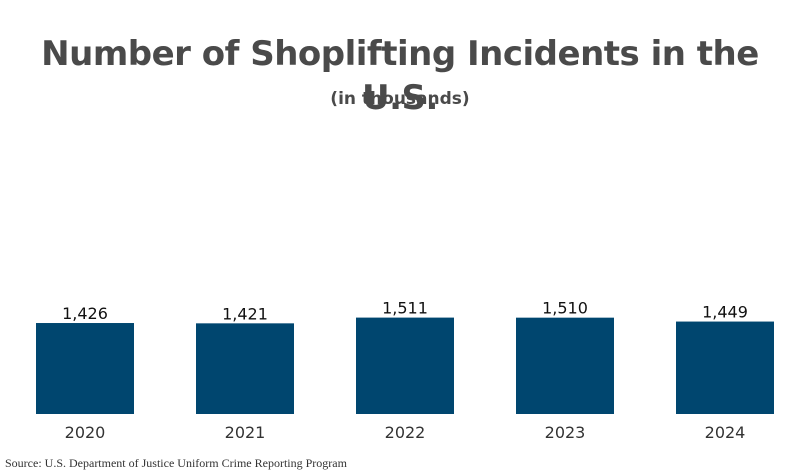  What do you see at coordinates (405, 432) in the screenshot?
I see `x-tick-label-2022: 2022` at bounding box center [405, 432].